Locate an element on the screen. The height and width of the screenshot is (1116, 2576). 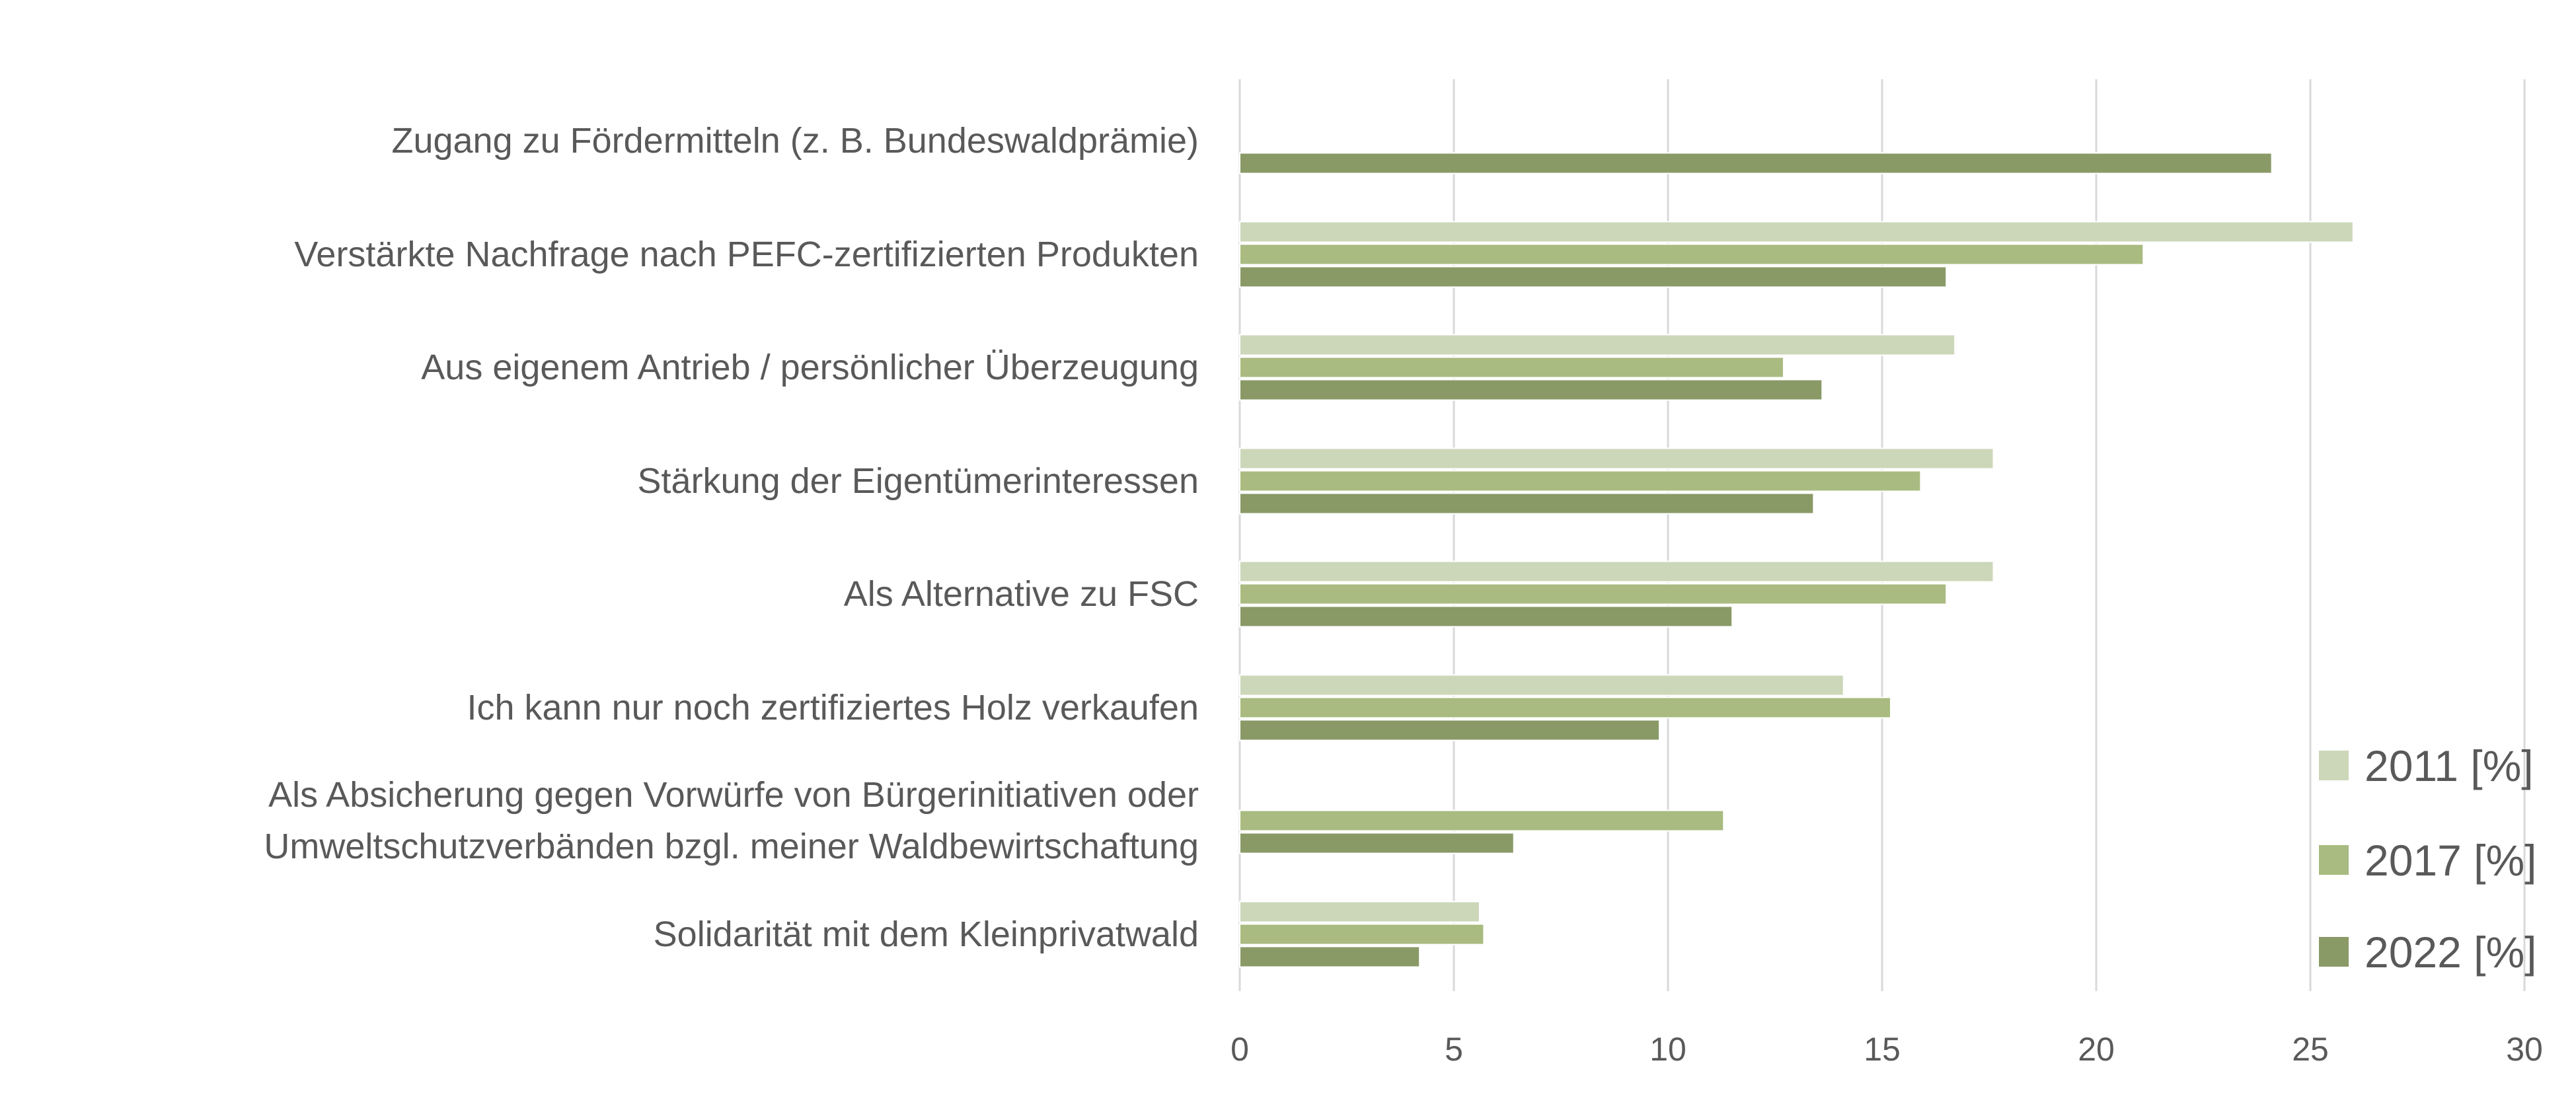
x-tick-label-25: 25 is located at coordinates (2310, 1049).